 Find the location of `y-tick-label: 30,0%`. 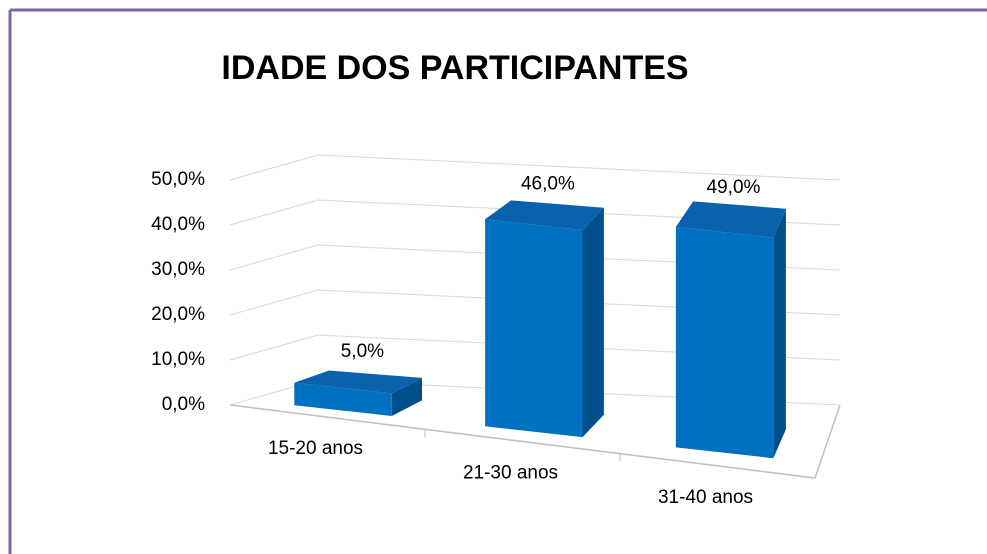

y-tick-label: 30,0% is located at coordinates (178, 269).